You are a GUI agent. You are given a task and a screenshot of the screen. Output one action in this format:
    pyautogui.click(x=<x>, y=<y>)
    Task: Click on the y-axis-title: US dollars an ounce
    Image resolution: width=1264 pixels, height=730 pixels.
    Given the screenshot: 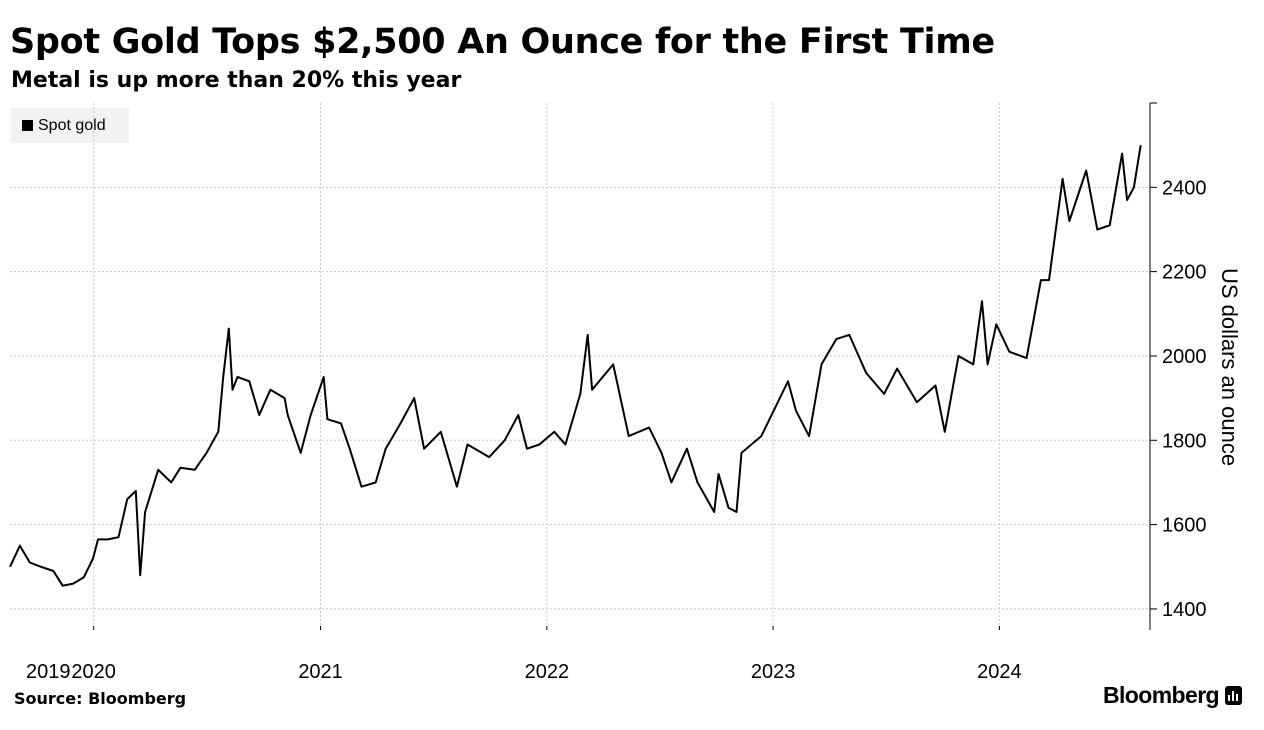 What is the action you would take?
    pyautogui.click(x=1229, y=367)
    